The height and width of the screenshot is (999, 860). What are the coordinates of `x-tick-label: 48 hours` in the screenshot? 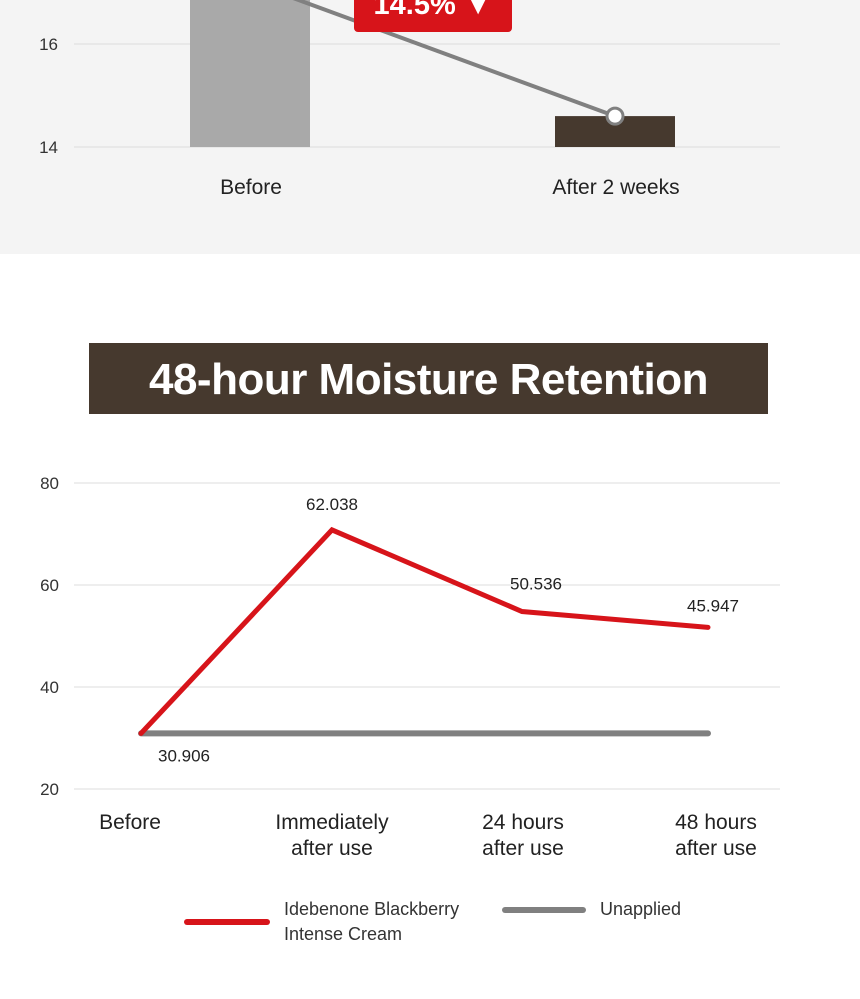 It's located at (716, 822).